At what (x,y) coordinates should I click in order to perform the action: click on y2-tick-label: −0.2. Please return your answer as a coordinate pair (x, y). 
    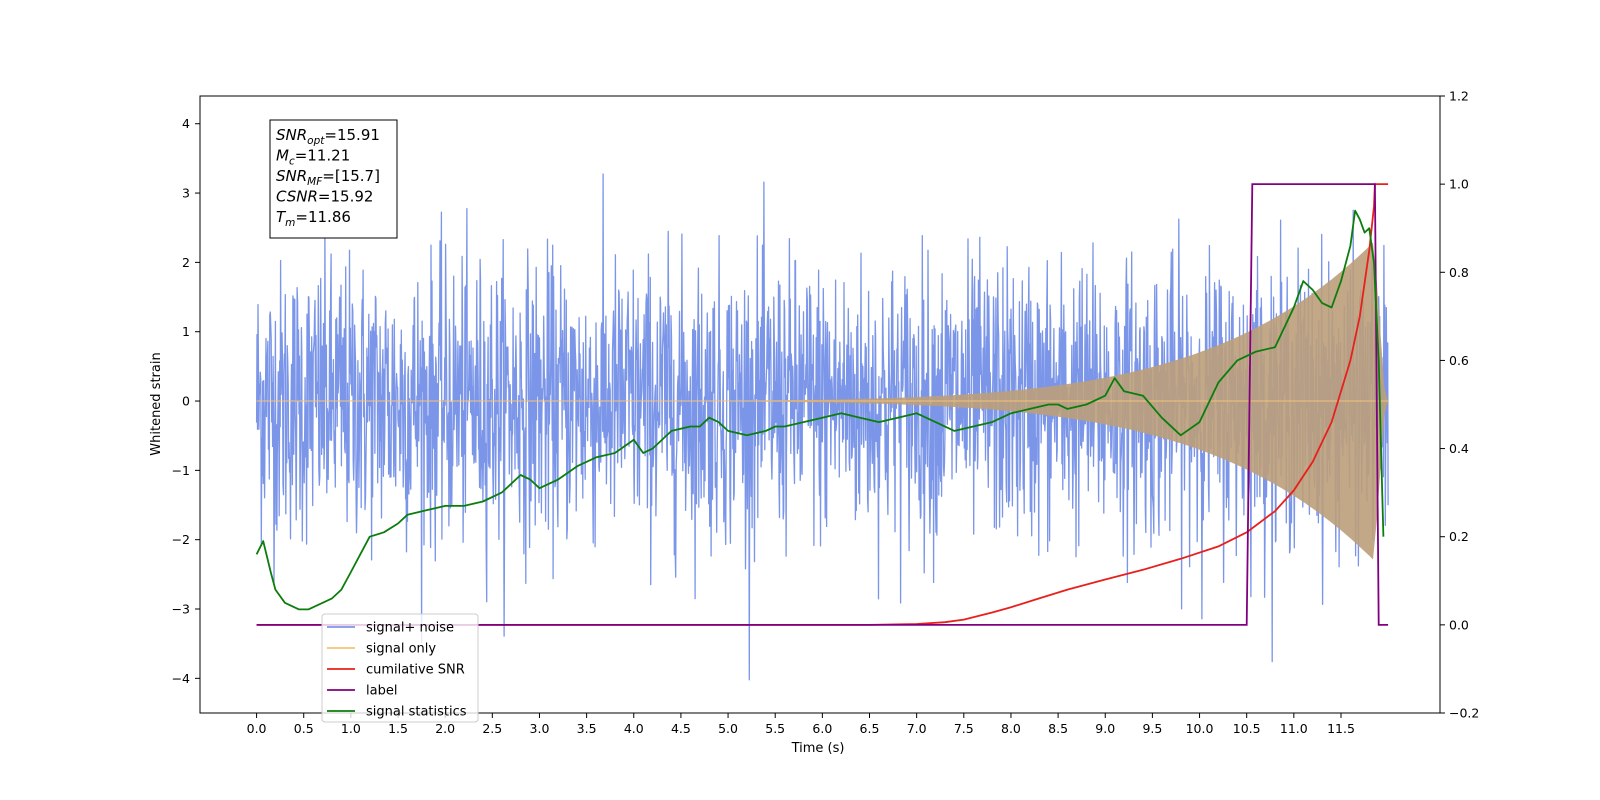
    Looking at the image, I should click on (1464, 713).